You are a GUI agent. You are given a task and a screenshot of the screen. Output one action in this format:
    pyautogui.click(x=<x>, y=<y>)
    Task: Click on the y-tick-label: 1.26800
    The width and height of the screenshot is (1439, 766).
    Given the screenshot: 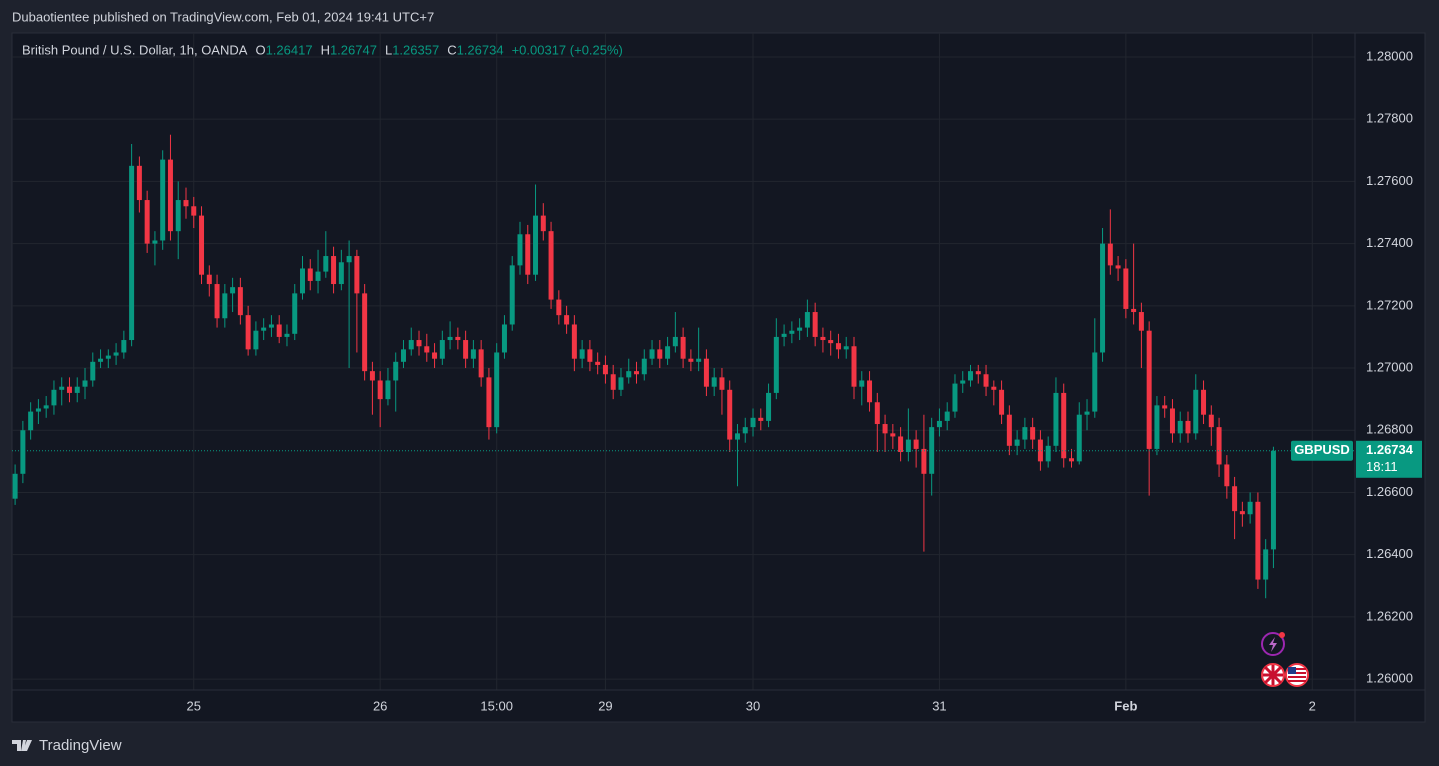 What is the action you would take?
    pyautogui.click(x=1389, y=429)
    